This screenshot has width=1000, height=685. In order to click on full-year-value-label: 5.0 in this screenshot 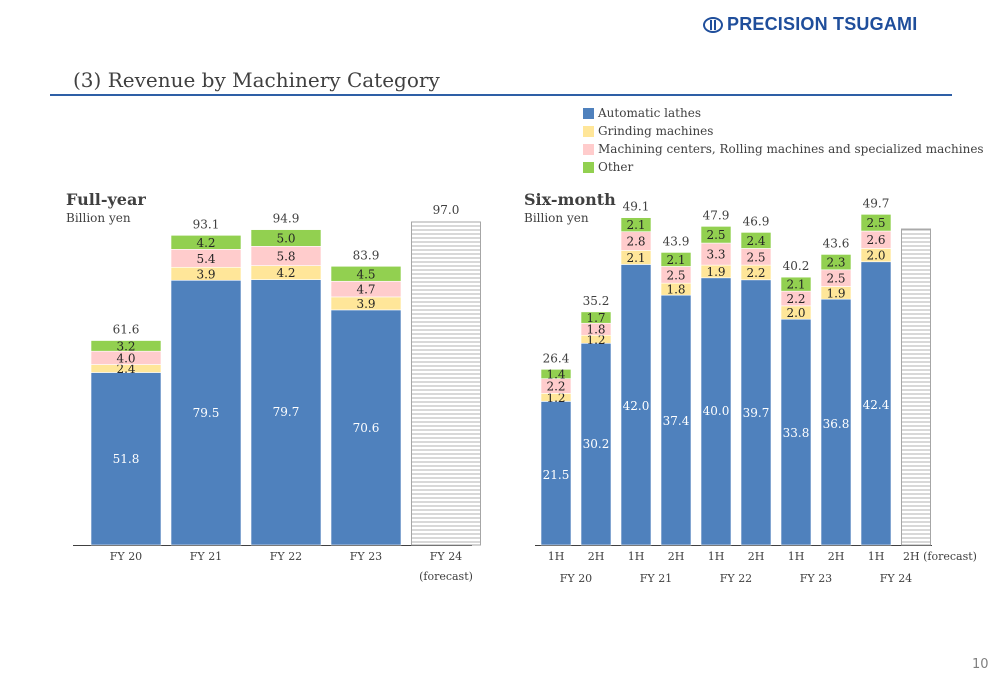, I will do `click(285, 238)`.